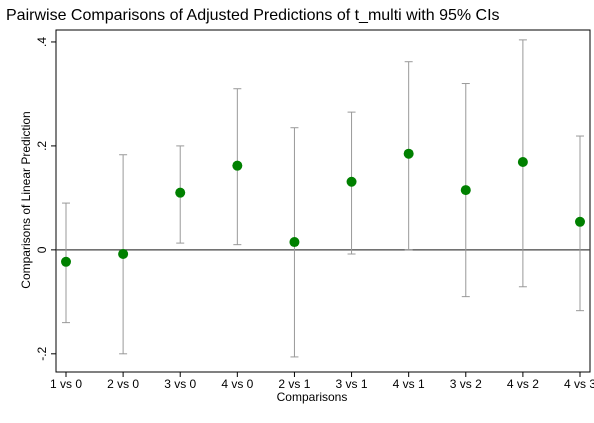 The image size is (594, 423). I want to click on y-tick-label: 0, so click(42, 249).